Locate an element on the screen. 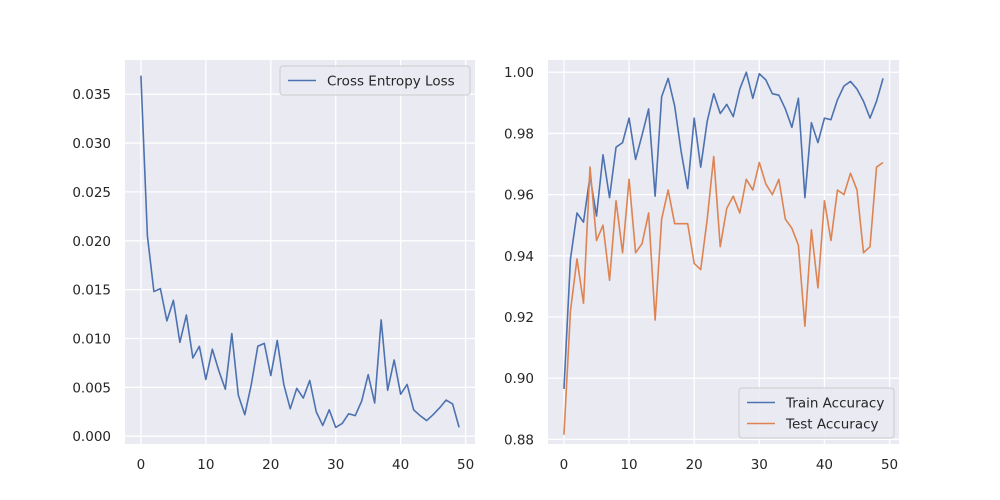 Image resolution: width=1000 pixels, height=500 pixels. legend-label: Test Accuracy is located at coordinates (832, 425).